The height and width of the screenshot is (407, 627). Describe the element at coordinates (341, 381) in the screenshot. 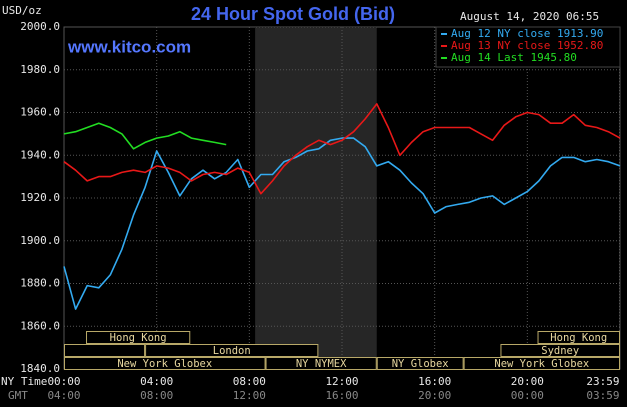

I see `x-tick-label: 12:00` at that location.